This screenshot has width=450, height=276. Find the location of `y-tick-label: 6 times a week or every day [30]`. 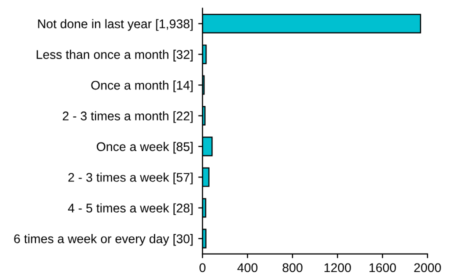

y-tick-label: 6 times a week or every day [30] is located at coordinates (103, 240).